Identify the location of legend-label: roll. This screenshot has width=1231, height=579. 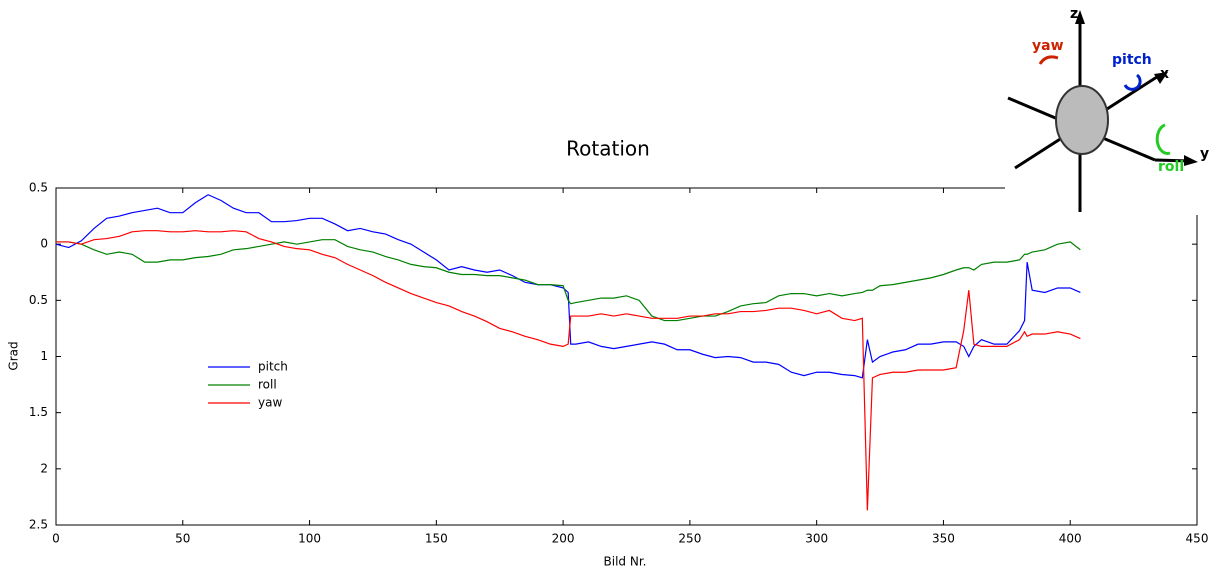
(267, 385).